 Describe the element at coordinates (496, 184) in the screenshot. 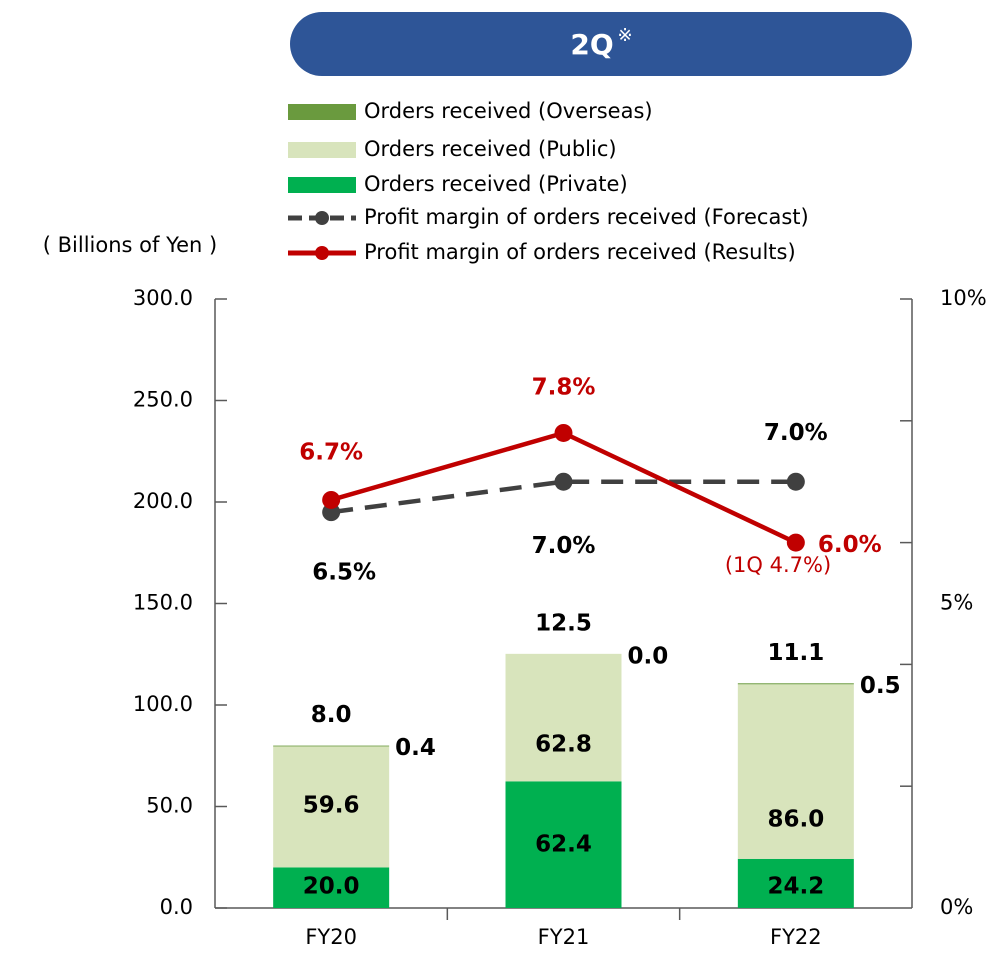

I see `legend-label: Orders received (Private)` at that location.